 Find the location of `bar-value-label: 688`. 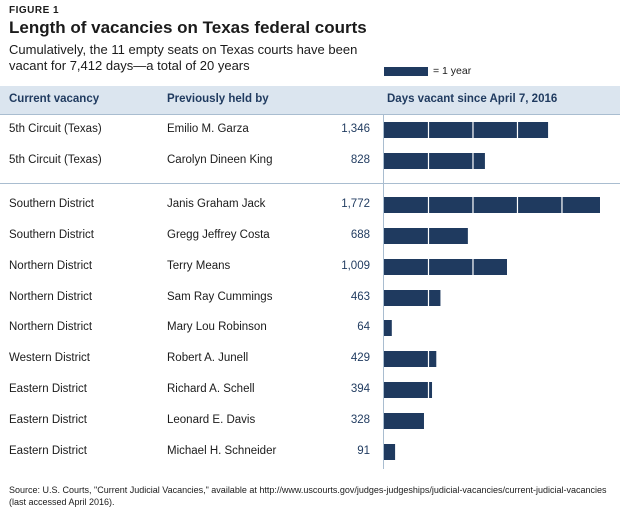

bar-value-label: 688 is located at coordinates (360, 235).